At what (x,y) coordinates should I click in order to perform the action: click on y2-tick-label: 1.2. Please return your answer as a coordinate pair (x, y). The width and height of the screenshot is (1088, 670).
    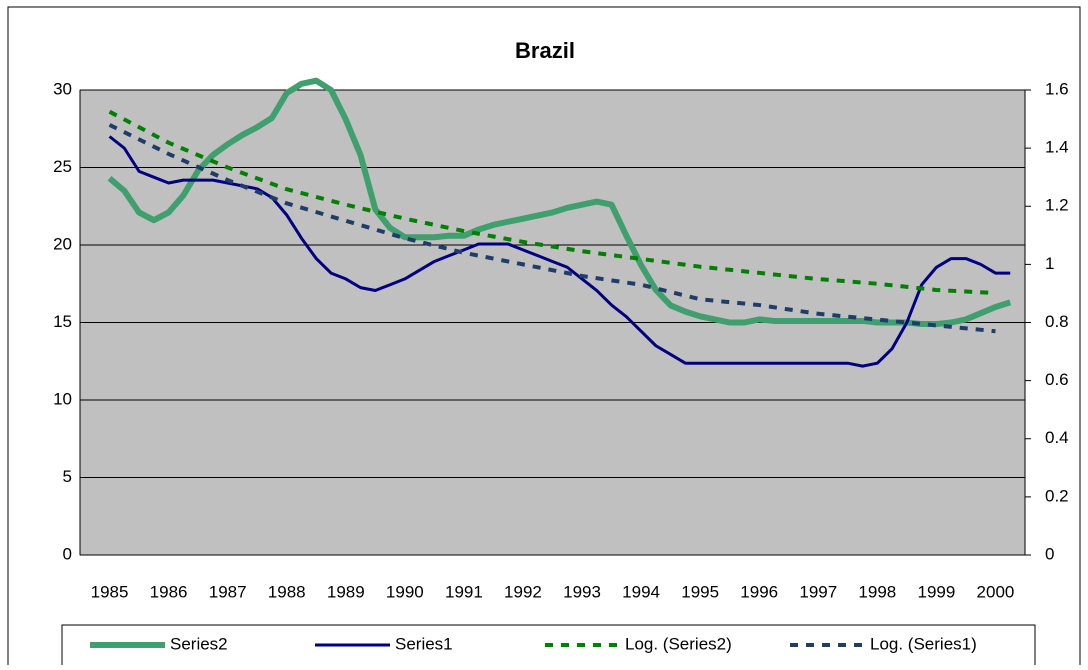
    Looking at the image, I should click on (1057, 205).